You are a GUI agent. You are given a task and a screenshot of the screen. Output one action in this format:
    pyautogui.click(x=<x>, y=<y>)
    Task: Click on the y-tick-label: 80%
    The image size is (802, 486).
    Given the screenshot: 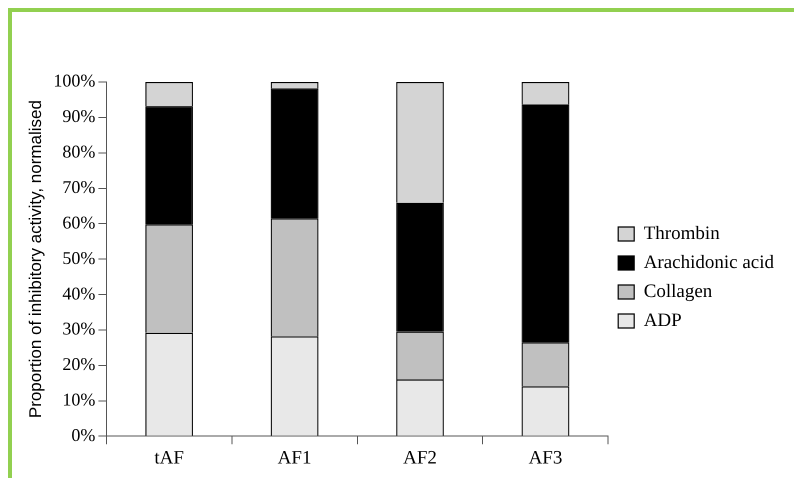 What is the action you would take?
    pyautogui.click(x=79, y=152)
    